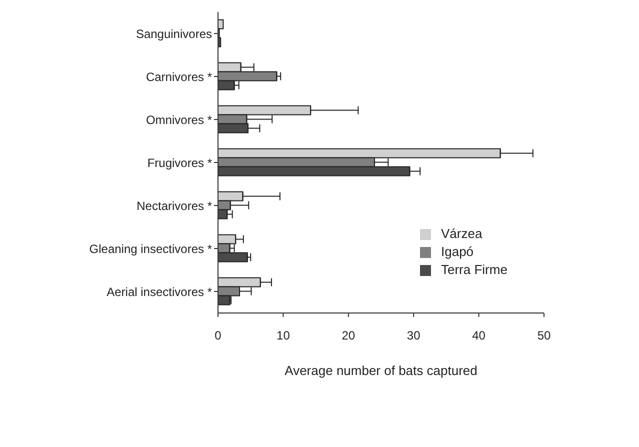 The image size is (639, 447). Describe the element at coordinates (179, 119) in the screenshot. I see `y-tick-label: Omnivores *` at that location.